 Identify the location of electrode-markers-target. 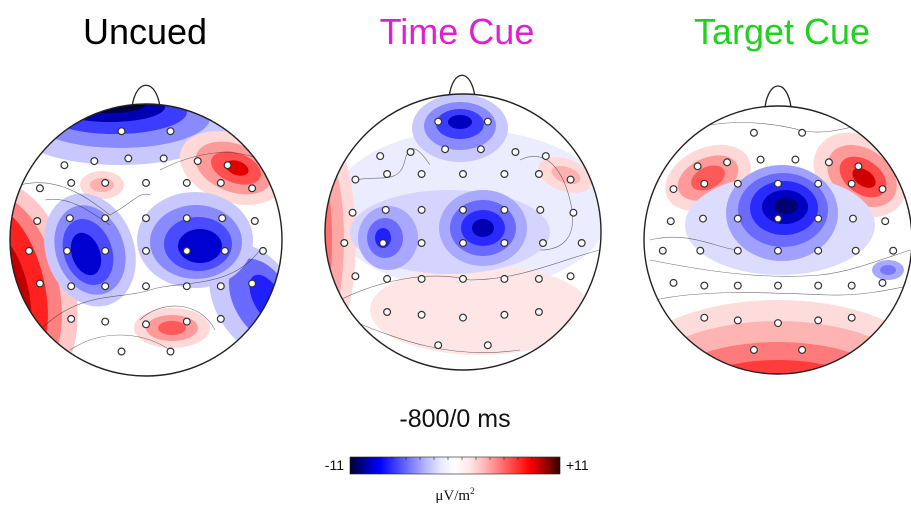
(778, 241).